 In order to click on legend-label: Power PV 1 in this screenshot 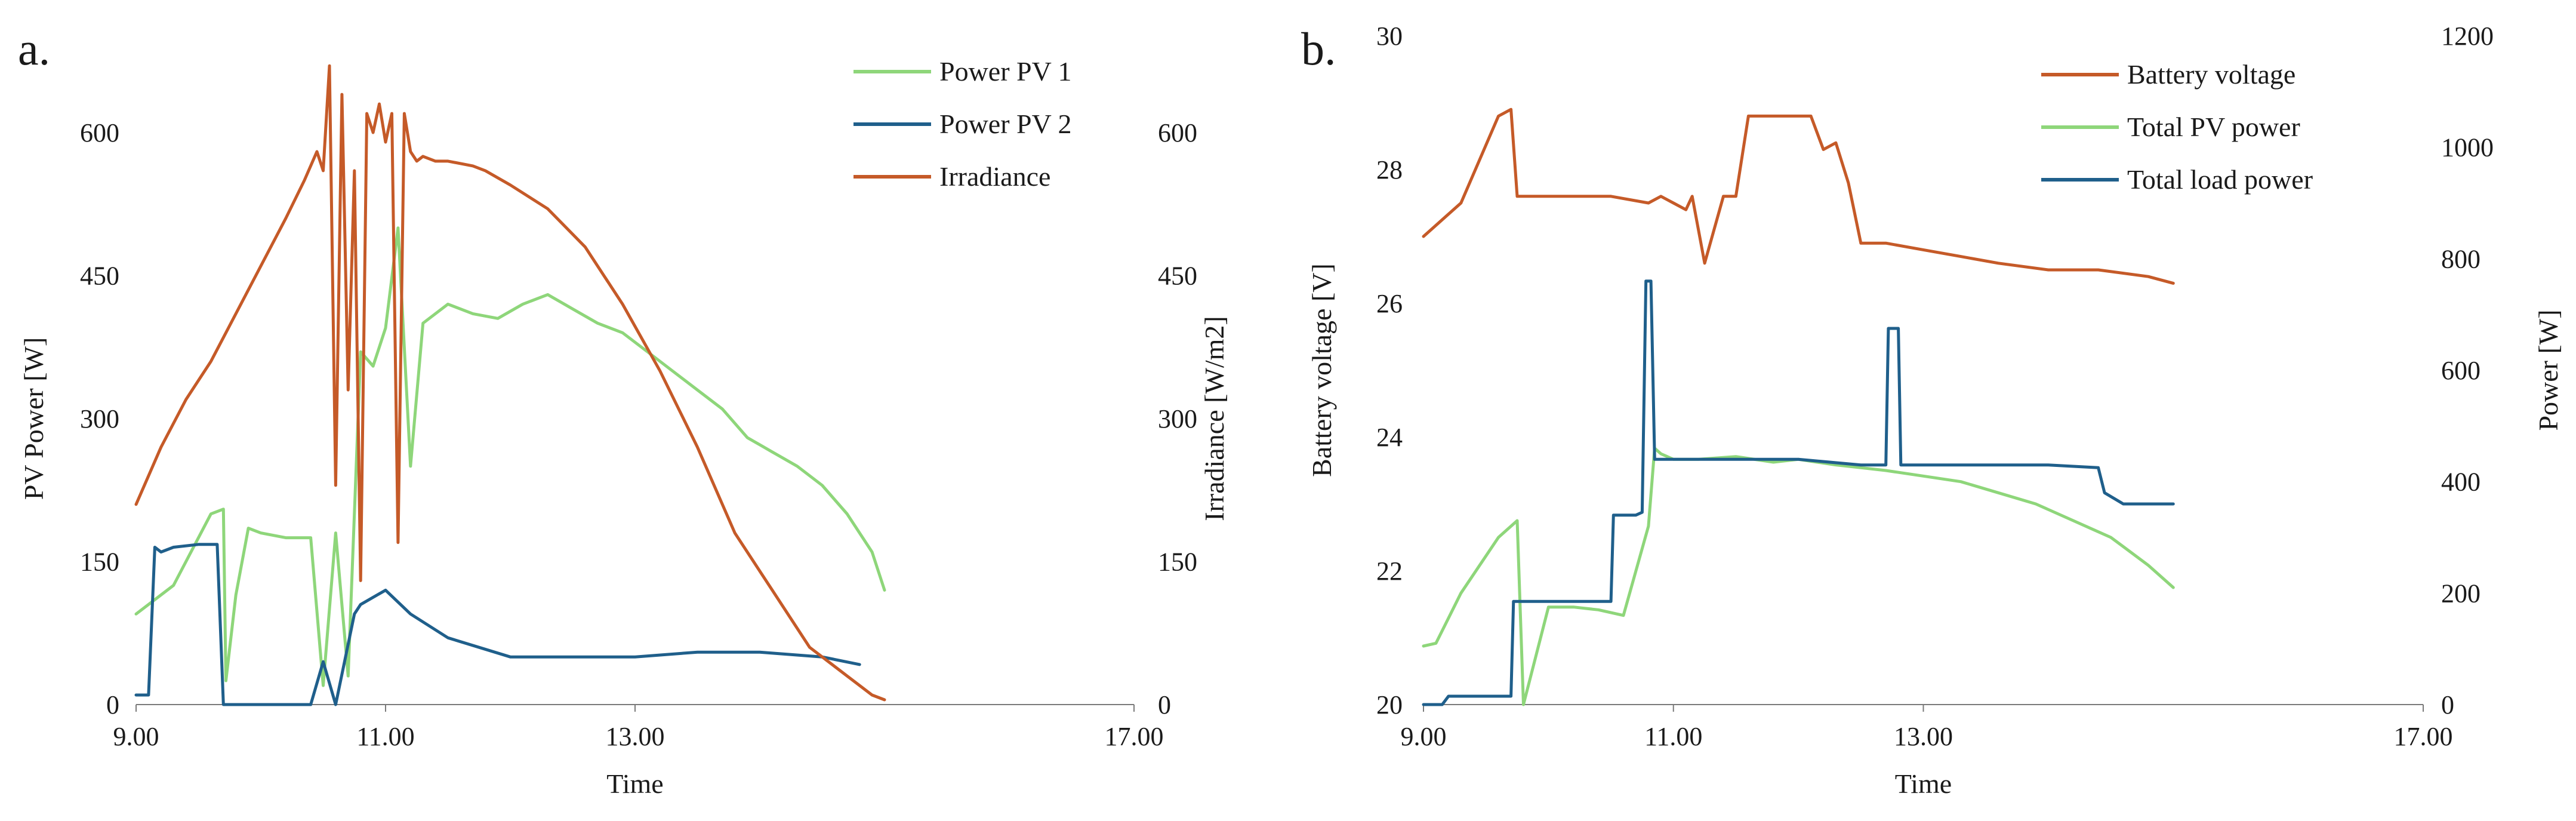, I will do `click(1005, 71)`.